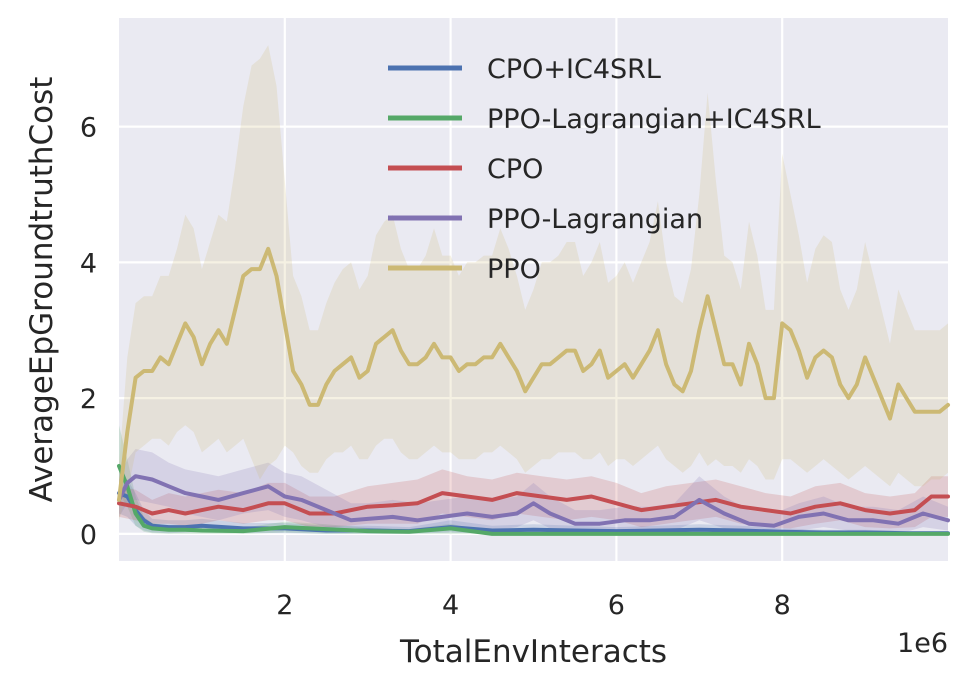 The image size is (970, 698). I want to click on x-tick-label: 6, so click(616, 605).